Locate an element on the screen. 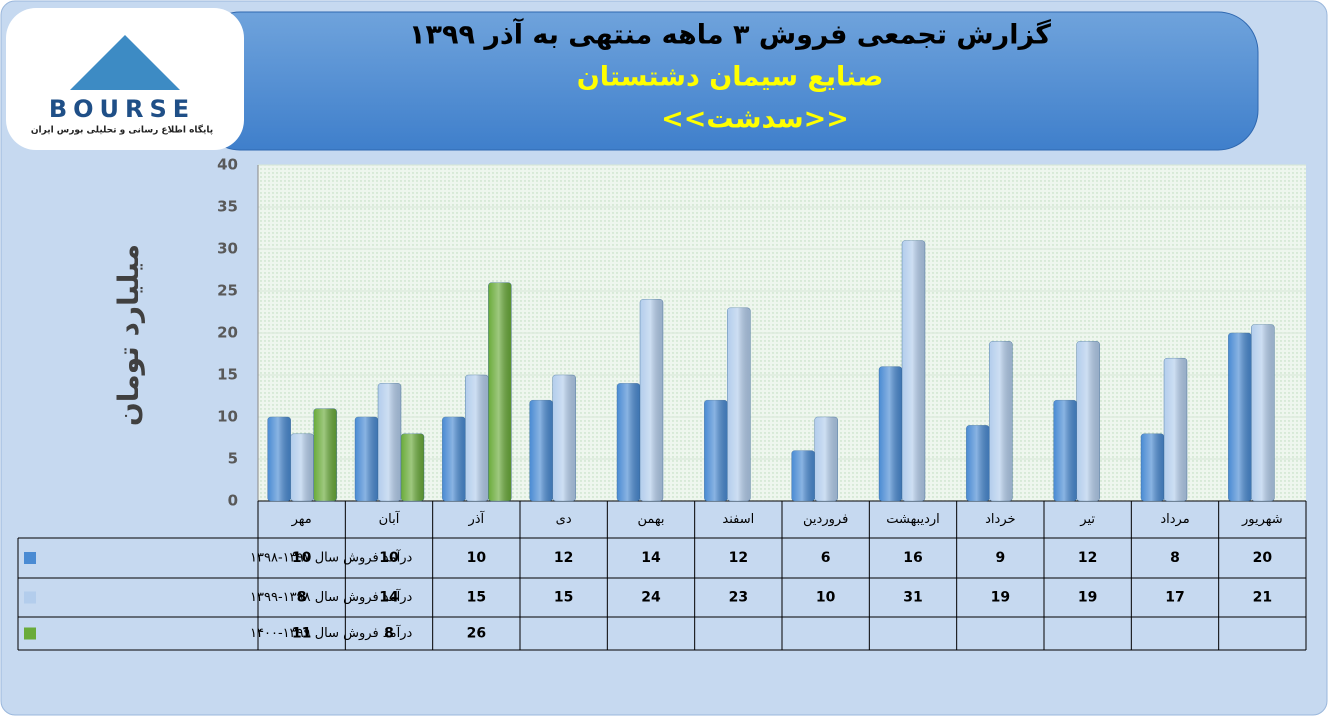 This screenshot has height=716, width=1328. table-value: 21 is located at coordinates (1262, 598).